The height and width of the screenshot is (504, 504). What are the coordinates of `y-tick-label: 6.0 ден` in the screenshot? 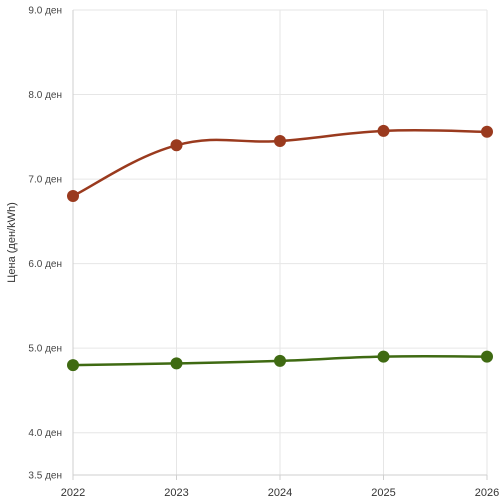 It's located at (45, 264).